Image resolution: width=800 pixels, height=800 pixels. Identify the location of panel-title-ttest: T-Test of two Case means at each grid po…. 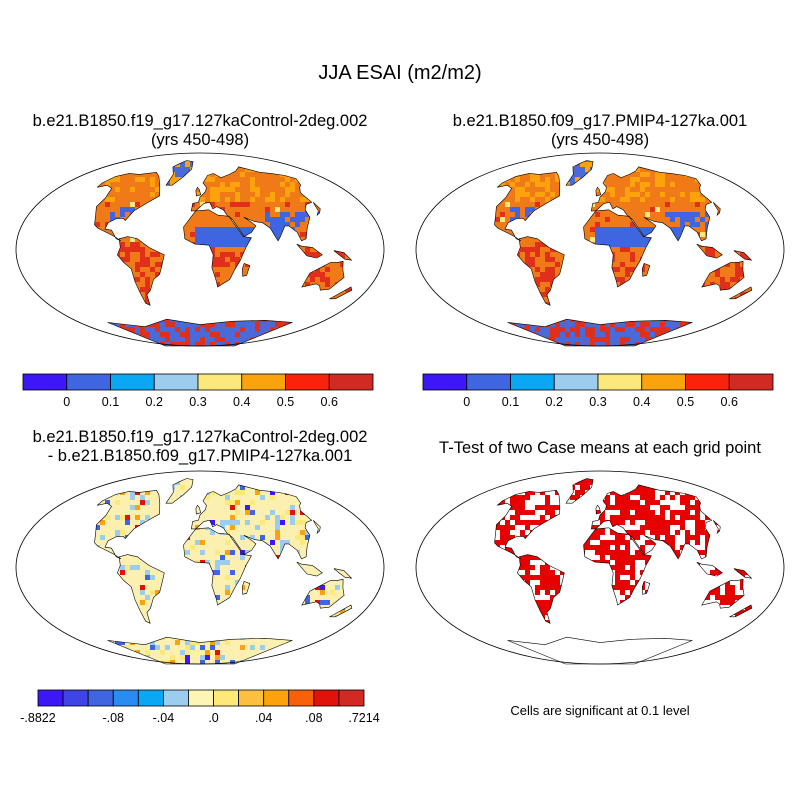
(600, 448).